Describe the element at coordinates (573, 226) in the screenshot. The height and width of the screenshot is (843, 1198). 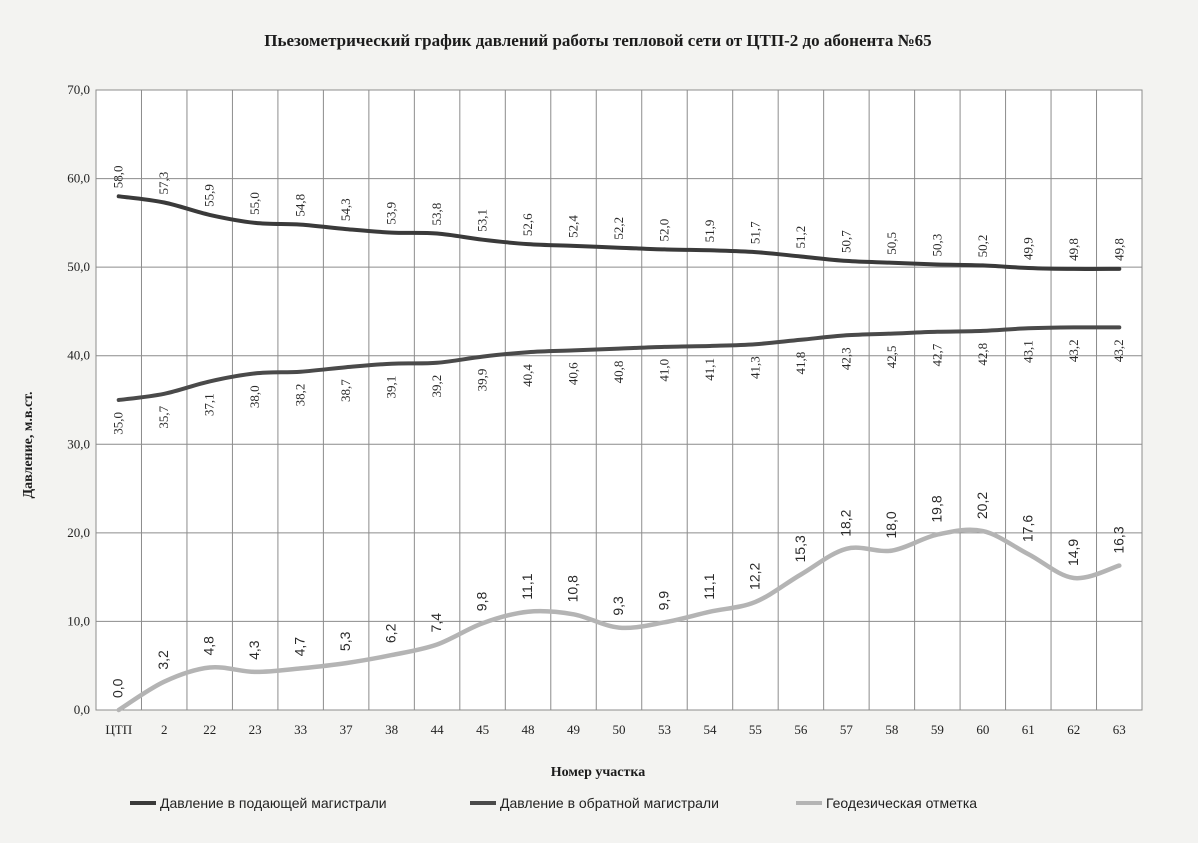
I see `supply-pressure-data-label: 52,4` at that location.